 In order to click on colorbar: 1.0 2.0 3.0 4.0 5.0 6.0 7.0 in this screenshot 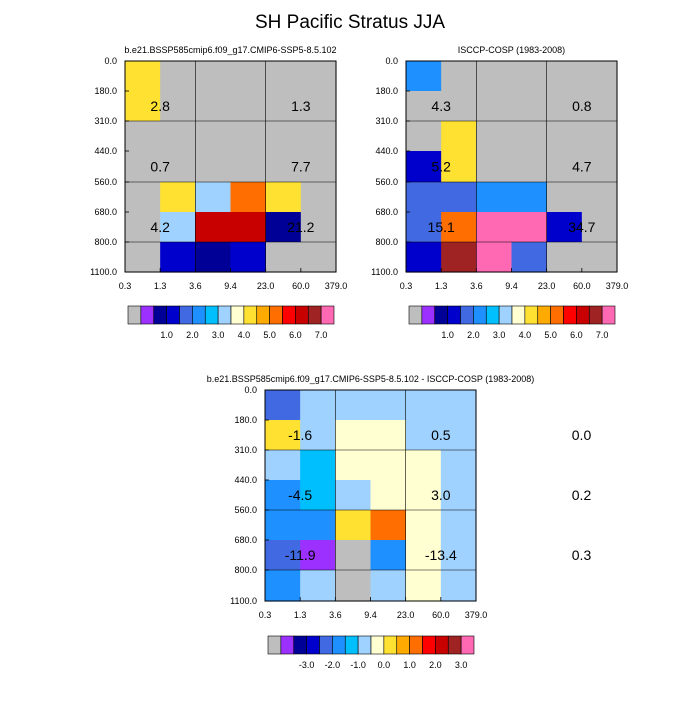, I will do `click(512, 322)`.